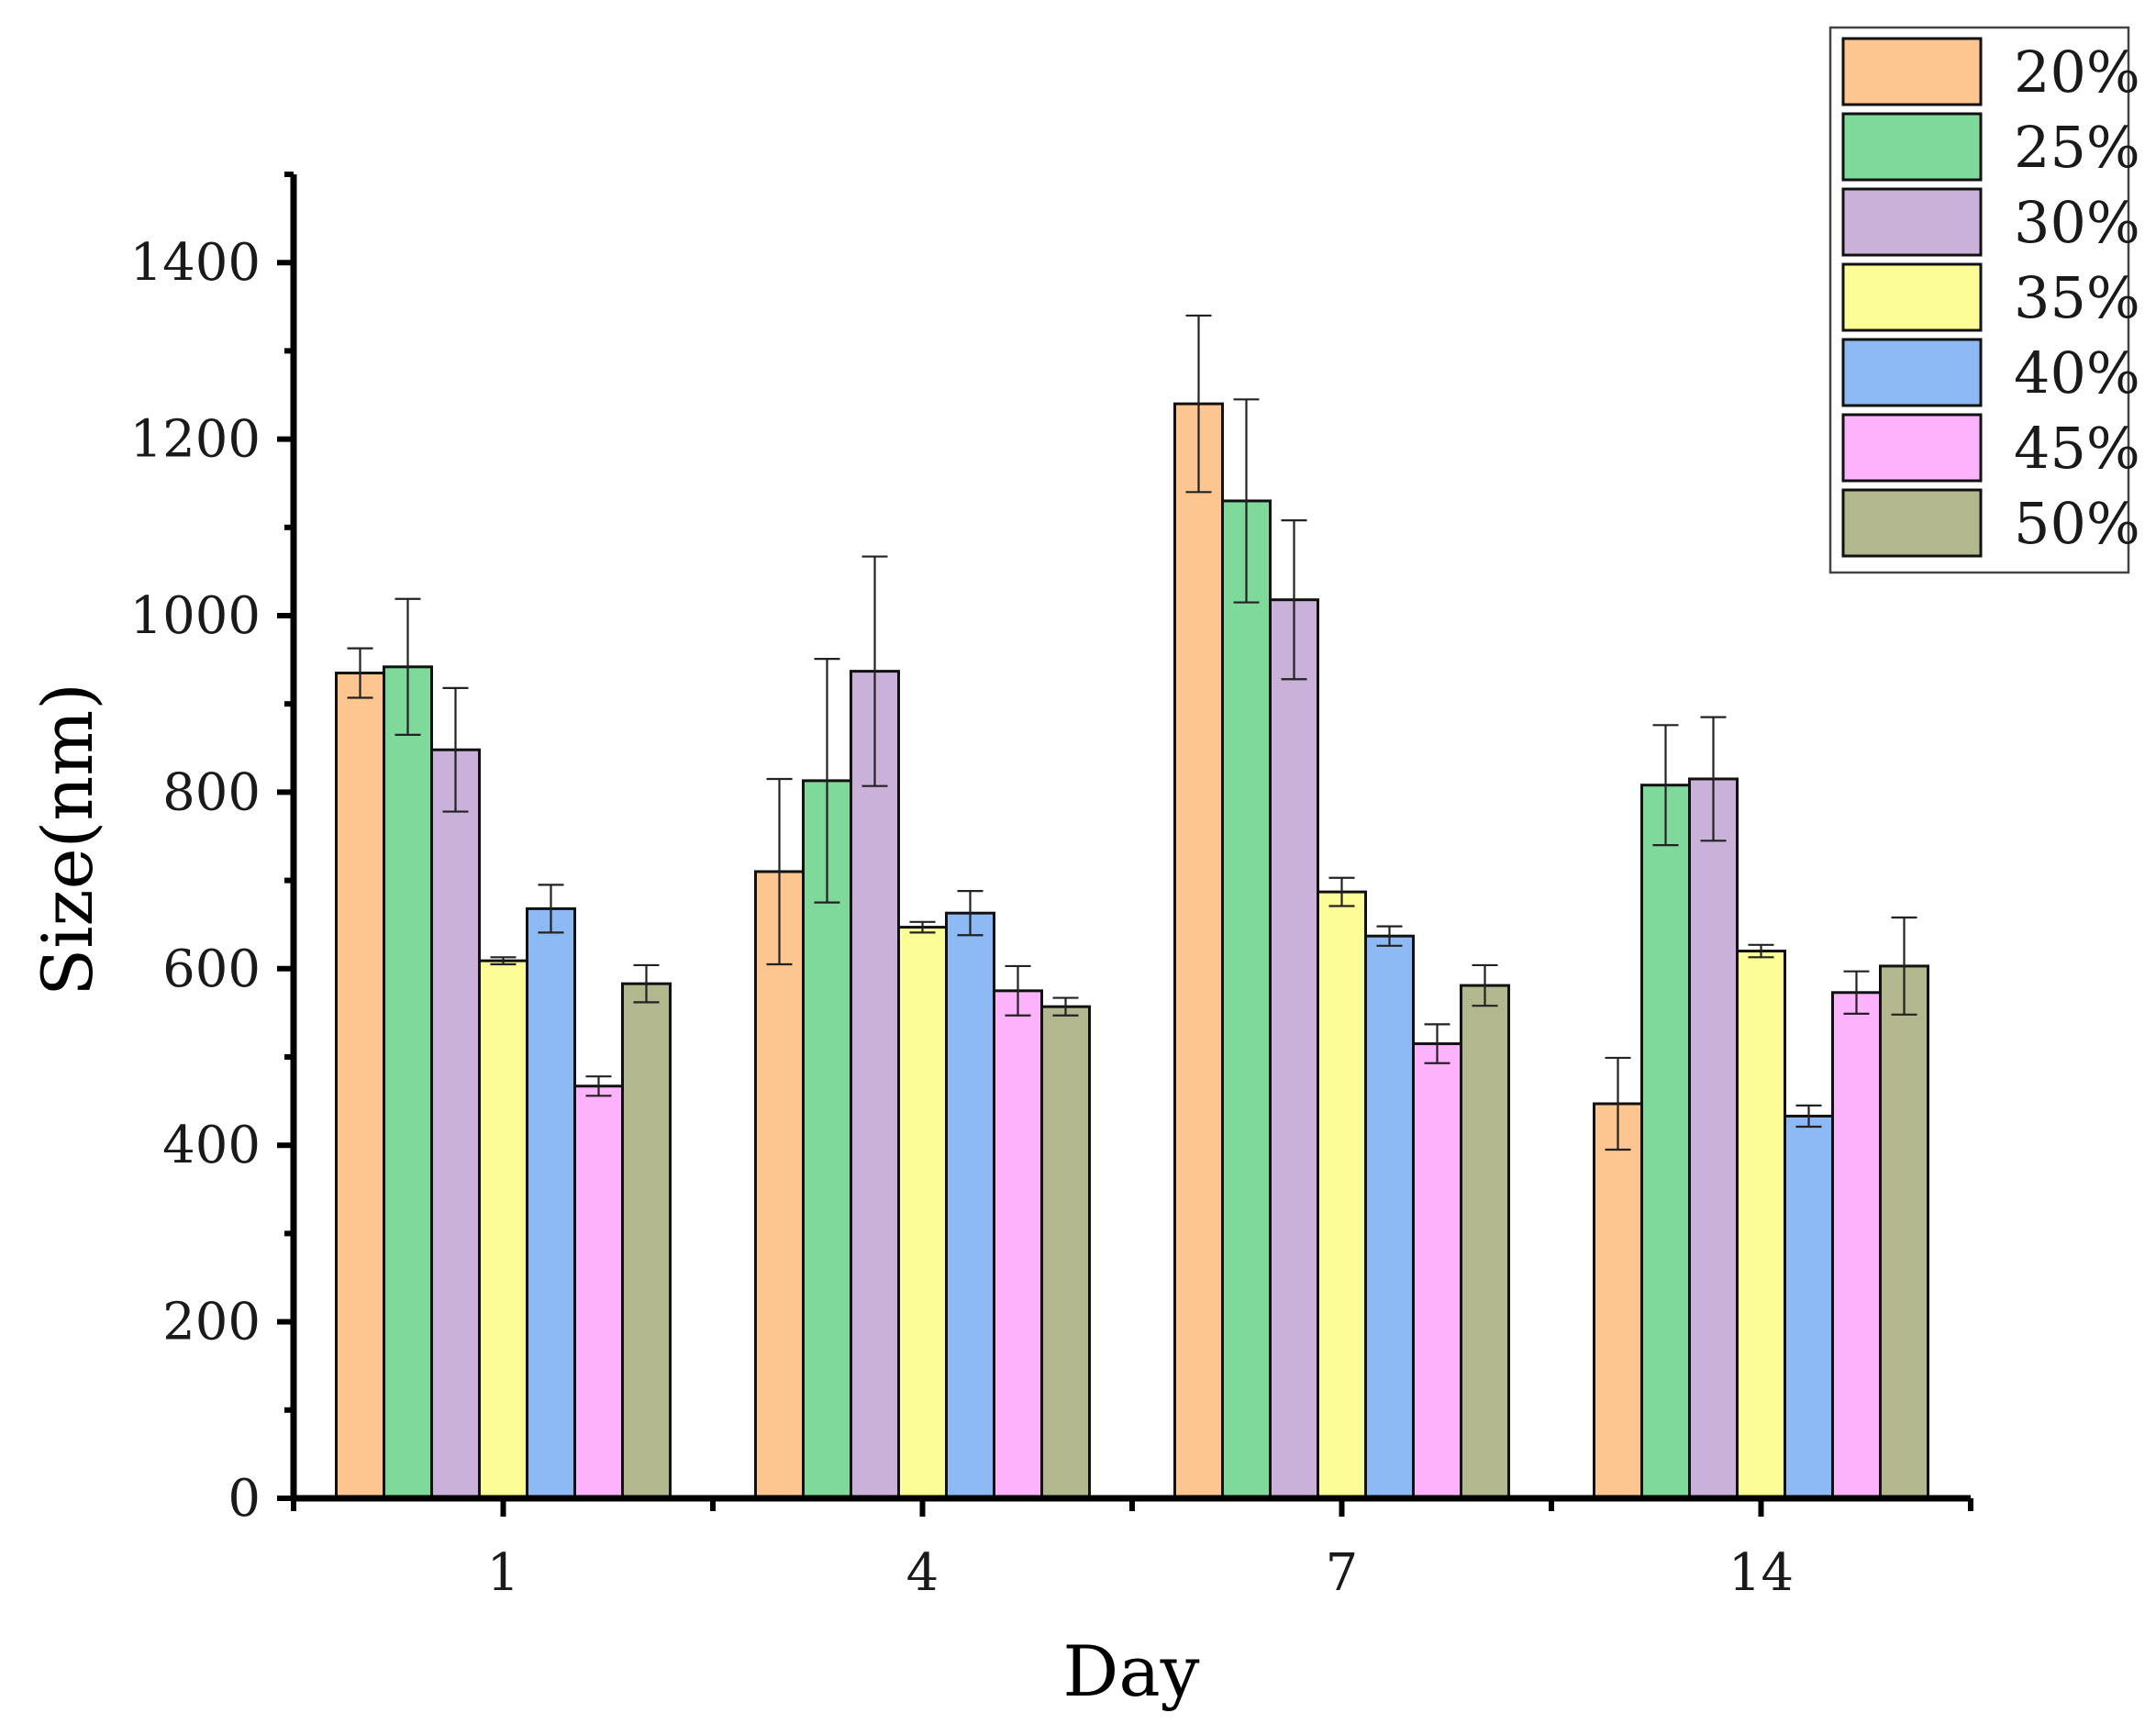 The width and height of the screenshot is (2156, 1735). Describe the element at coordinates (922, 1573) in the screenshot. I see `x-tick-label: 4` at that location.